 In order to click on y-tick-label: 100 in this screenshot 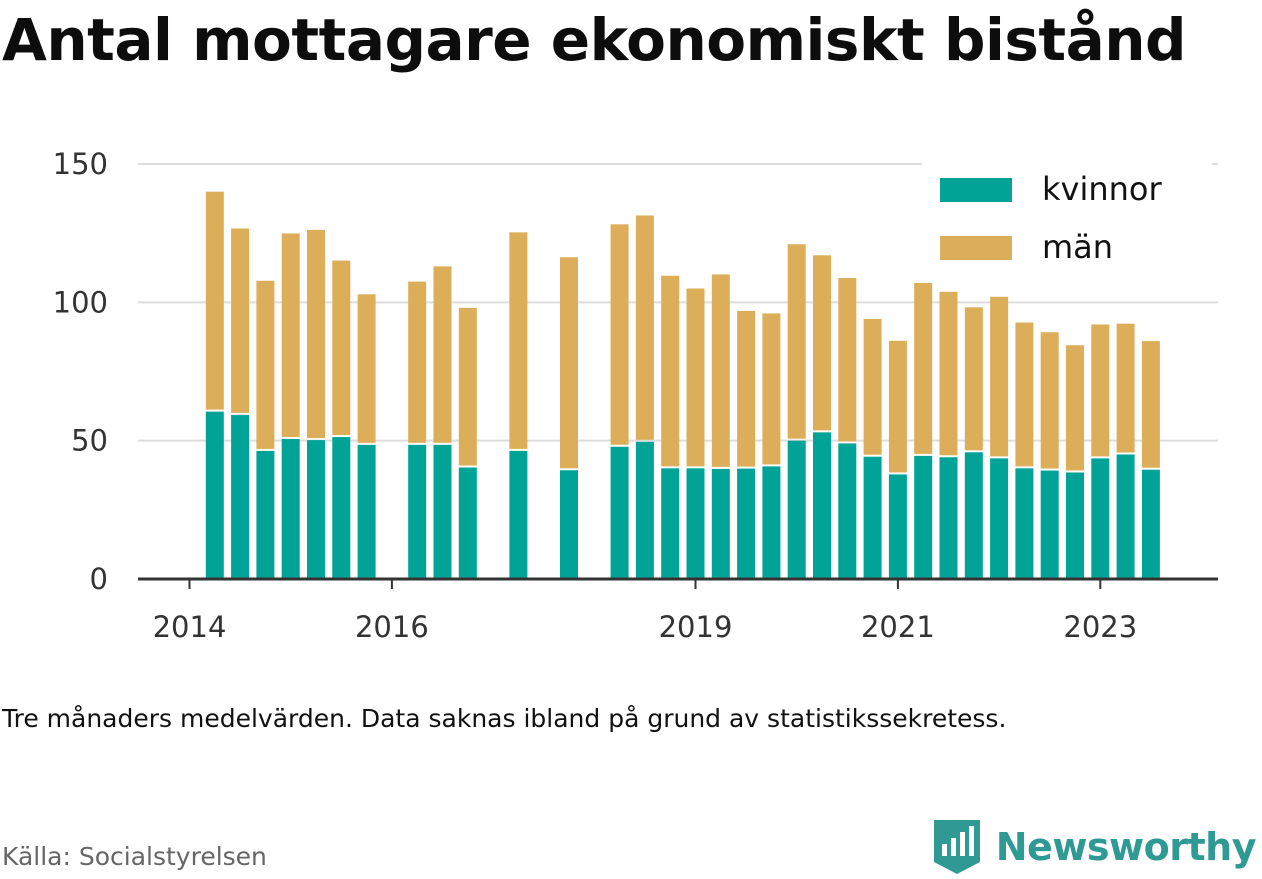, I will do `click(80, 302)`.